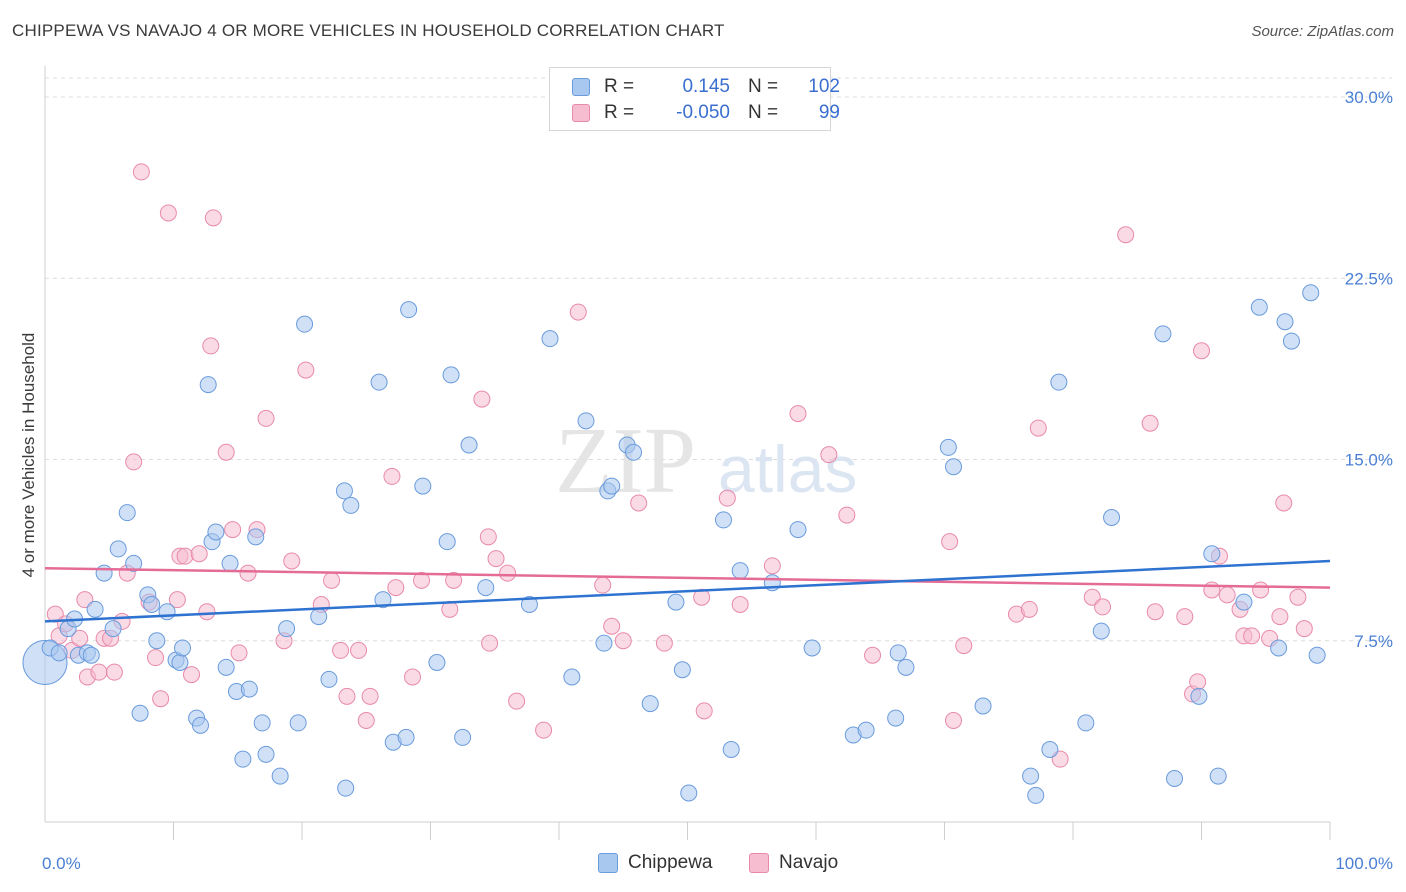 Image resolution: width=1406 pixels, height=892 pixels. Describe the element at coordinates (581, 113) in the screenshot. I see `navajo-swatch` at that location.